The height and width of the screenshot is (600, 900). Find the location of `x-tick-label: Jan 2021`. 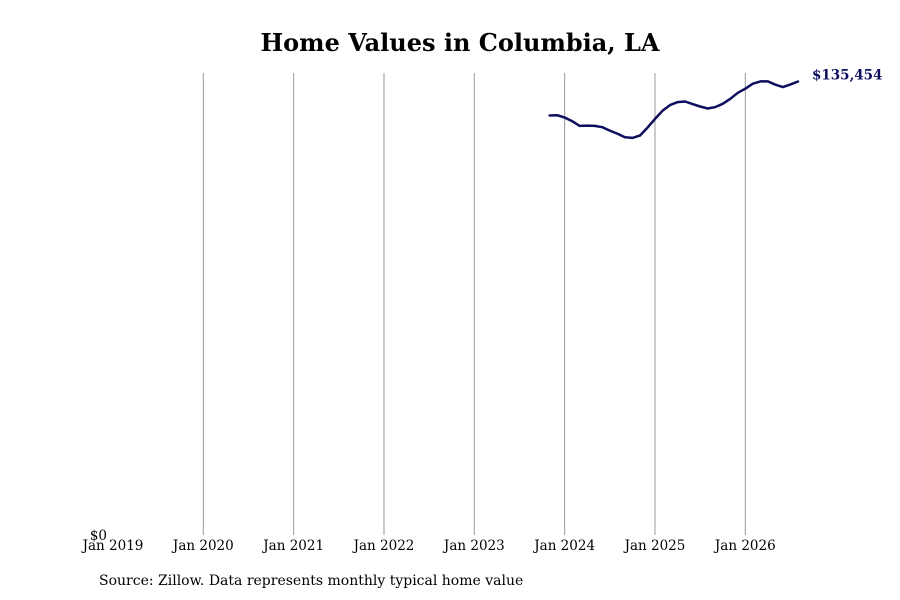

x-tick-label: Jan 2021 is located at coordinates (292, 546).